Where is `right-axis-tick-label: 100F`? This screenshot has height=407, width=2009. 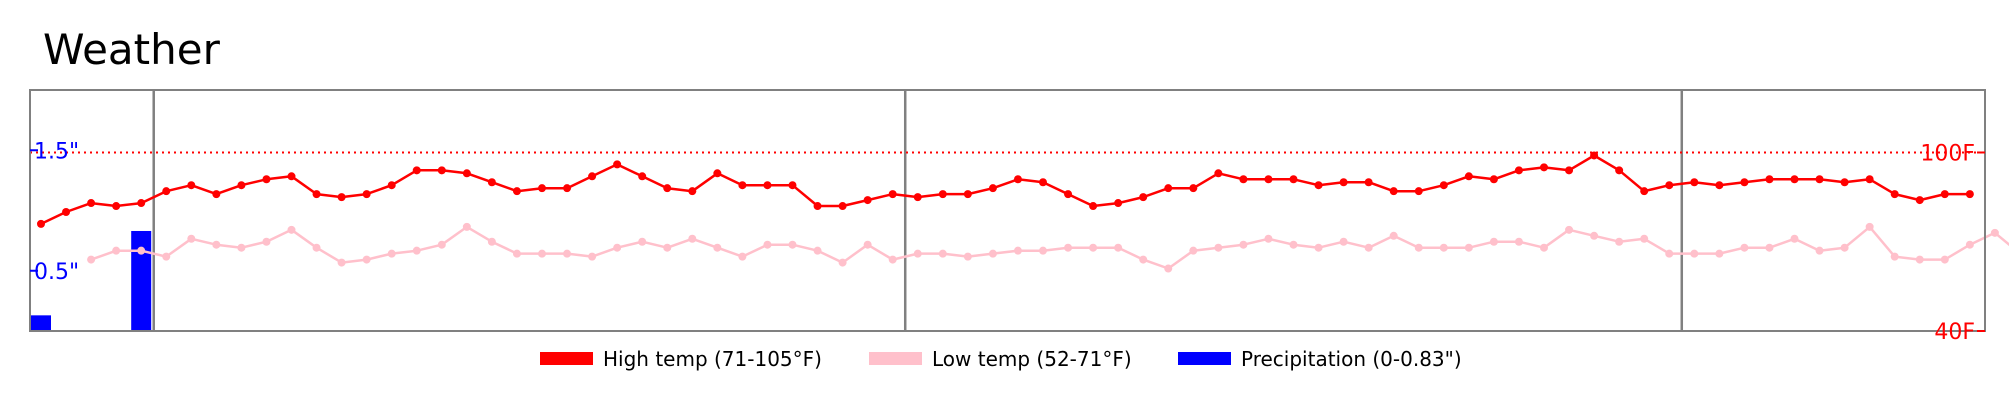
right-axis-tick-label: 100F is located at coordinates (1947, 153).